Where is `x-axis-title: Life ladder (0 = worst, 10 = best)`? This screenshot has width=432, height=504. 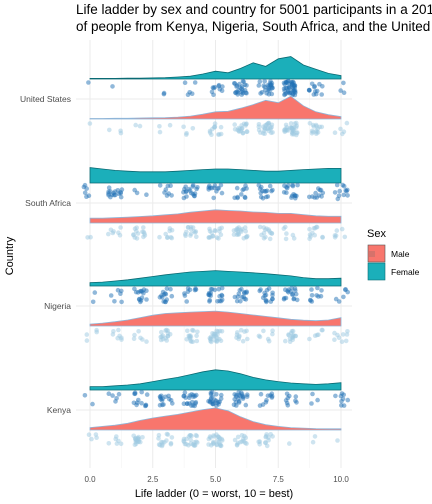
x-axis-title: Life ladder (0 = worst, 10 = best) is located at coordinates (214, 494).